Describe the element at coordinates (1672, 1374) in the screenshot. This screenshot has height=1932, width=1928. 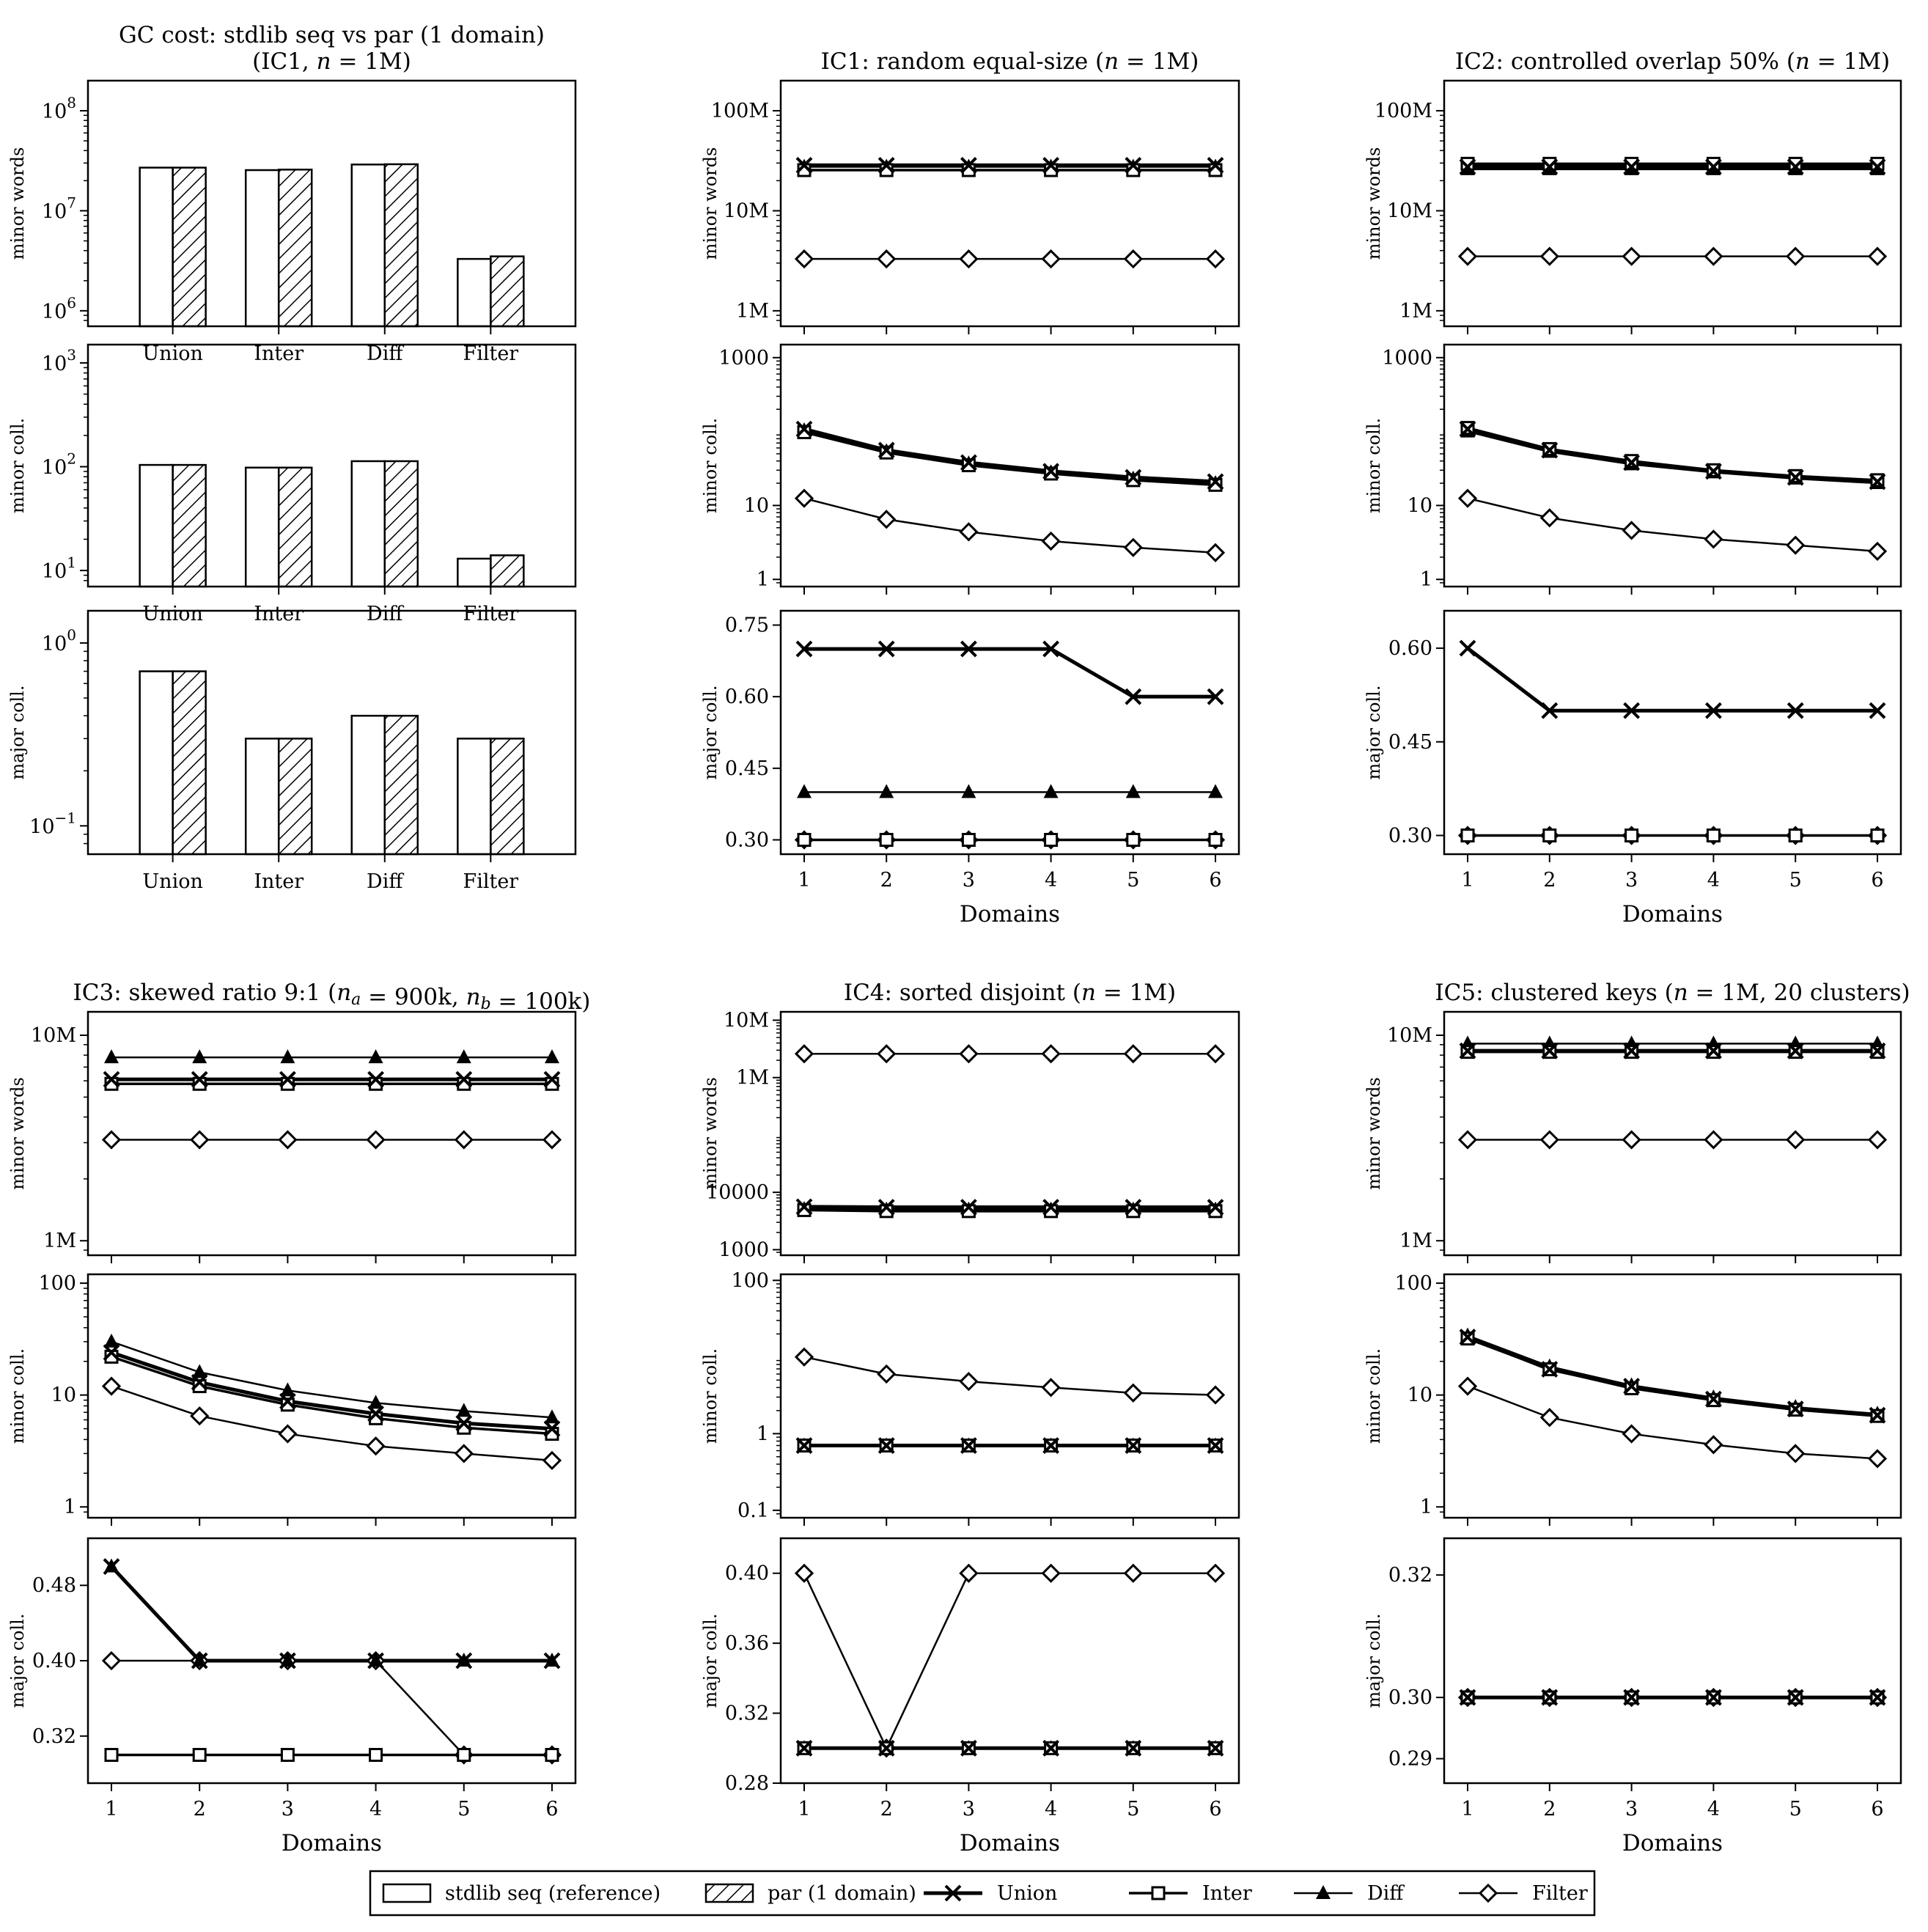
I see `line-diff` at that location.